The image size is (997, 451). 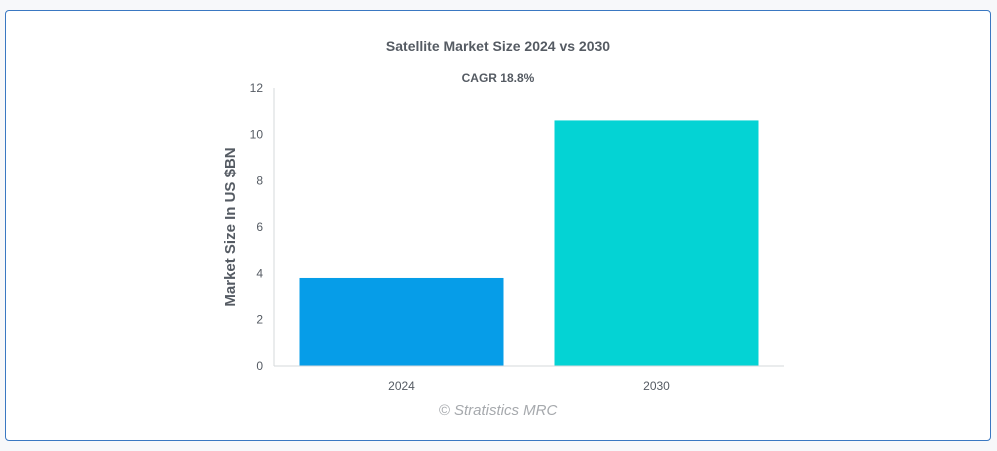 I want to click on y-tick-label: 12, so click(x=257, y=88).